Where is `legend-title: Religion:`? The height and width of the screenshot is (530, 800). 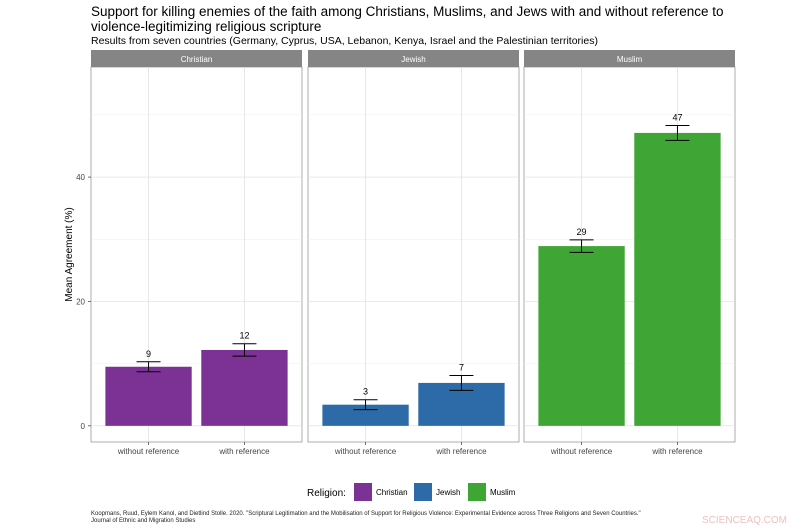 legend-title: Religion: is located at coordinates (326, 493).